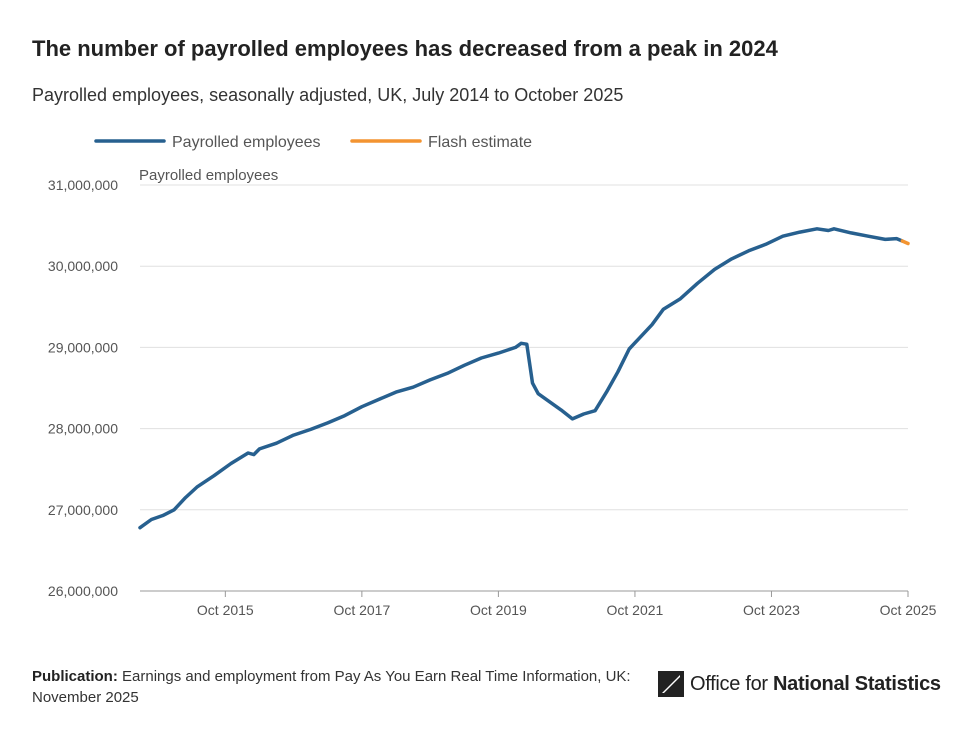 This screenshot has height=735, width=980. Describe the element at coordinates (83, 347) in the screenshot. I see `y-tick-label: 29,000,000` at that location.